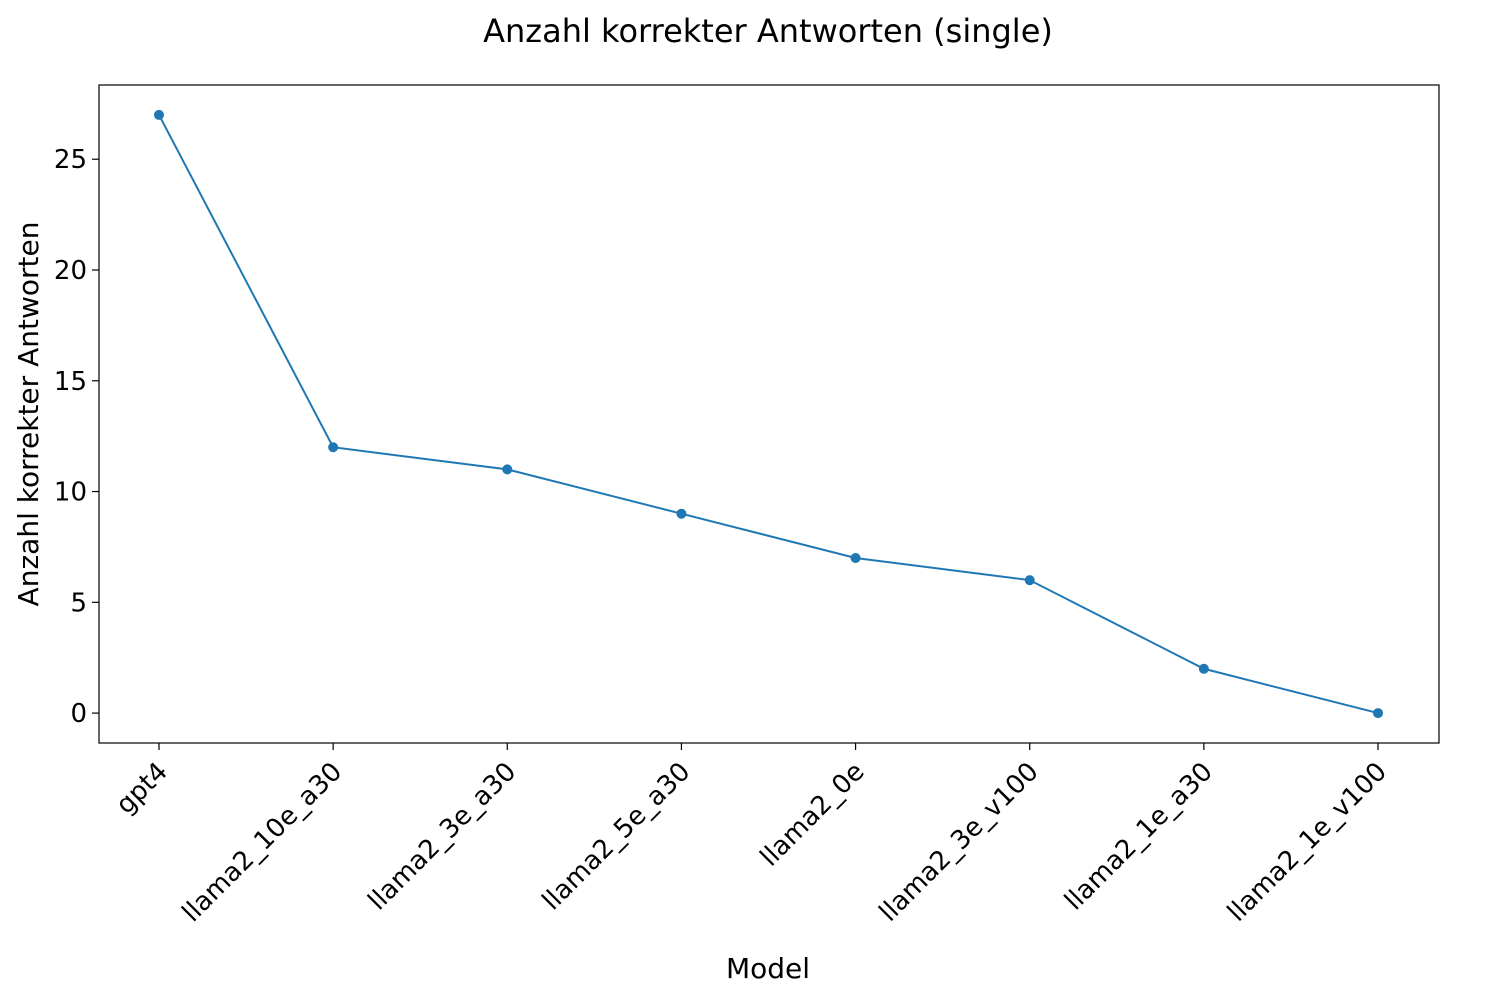 The image size is (1500, 1005). Describe the element at coordinates (1307, 842) in the screenshot. I see `x-tick-label: llama2_1e_v100` at that location.